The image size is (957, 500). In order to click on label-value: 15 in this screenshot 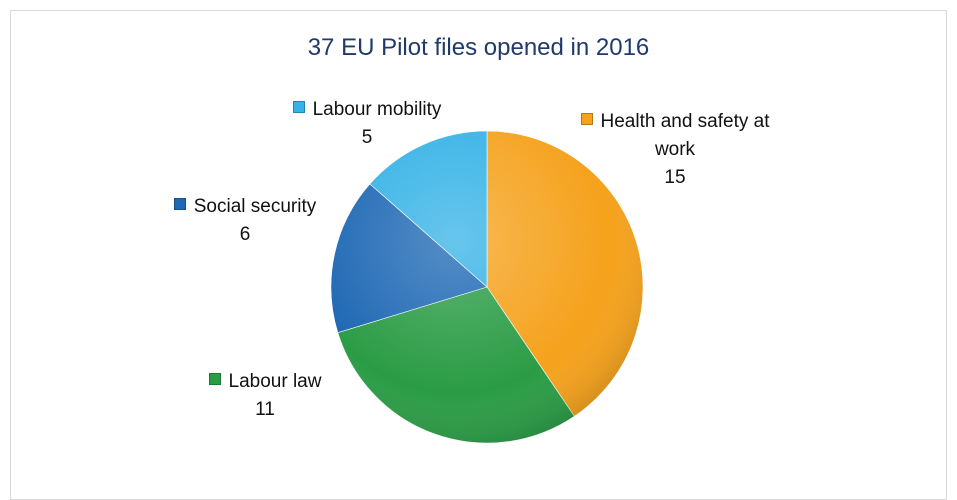, I will do `click(675, 177)`.